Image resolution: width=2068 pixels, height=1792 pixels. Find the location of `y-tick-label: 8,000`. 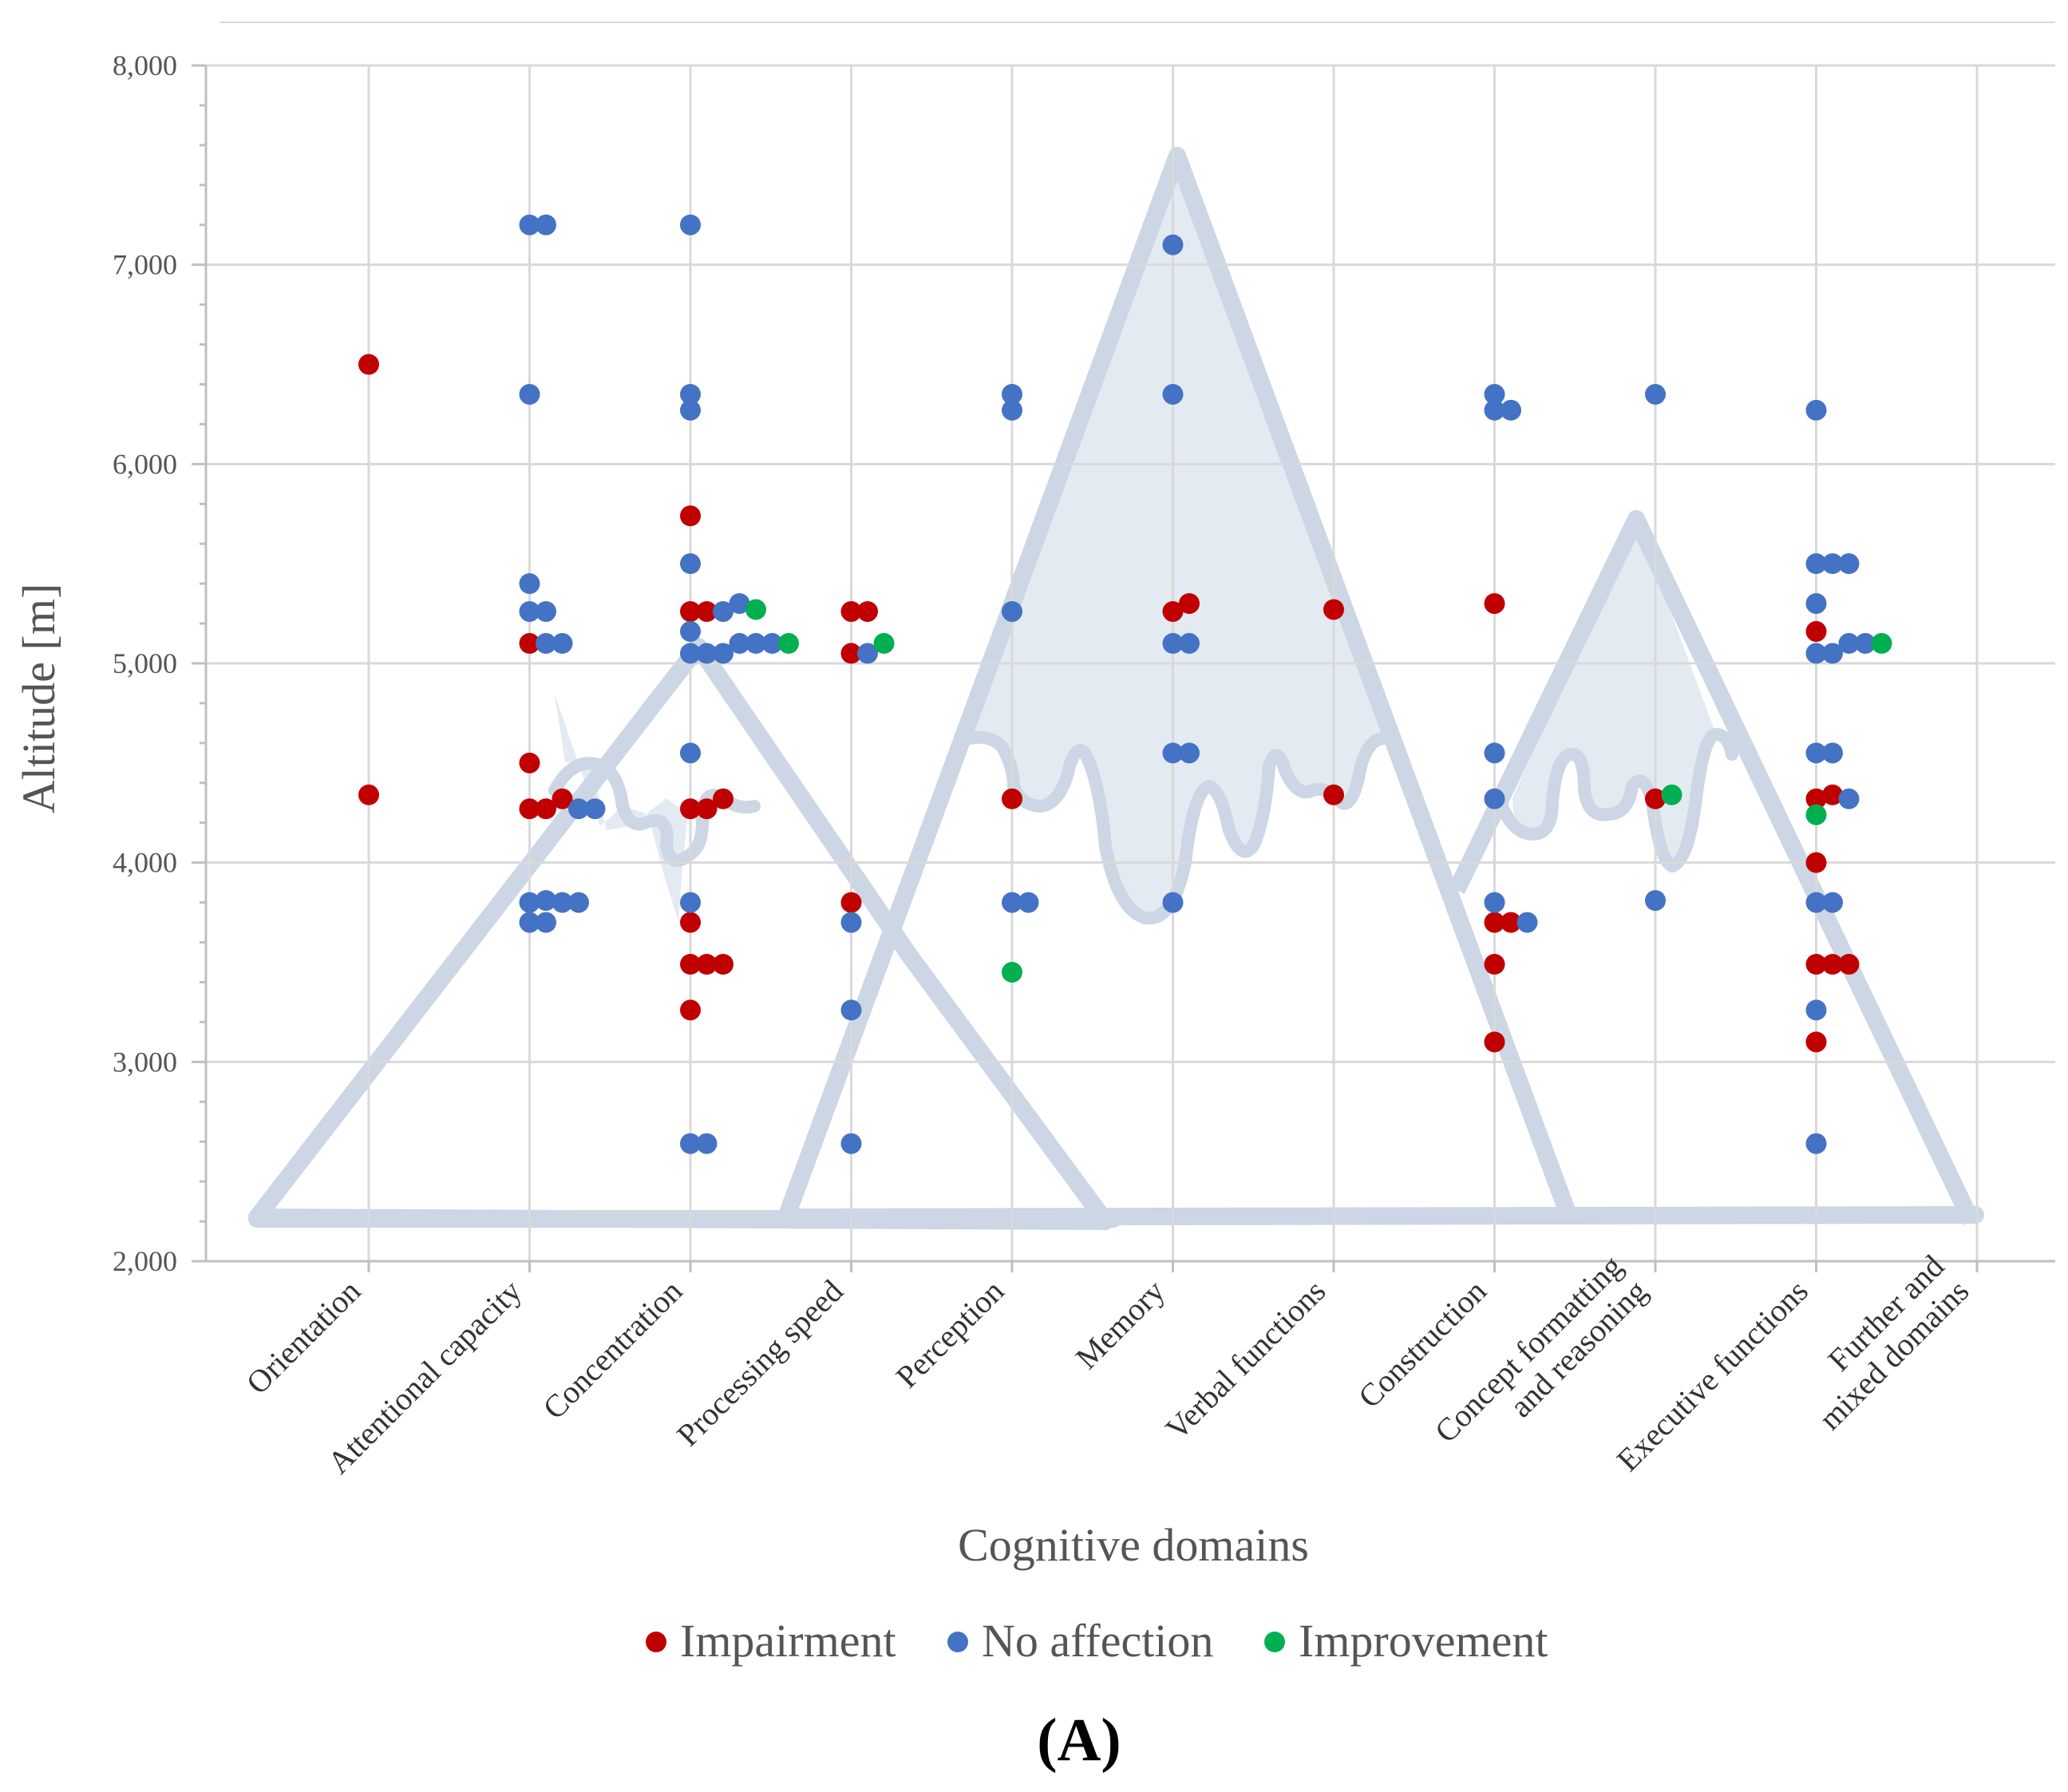

y-tick-label: 8,000 is located at coordinates (145, 65).